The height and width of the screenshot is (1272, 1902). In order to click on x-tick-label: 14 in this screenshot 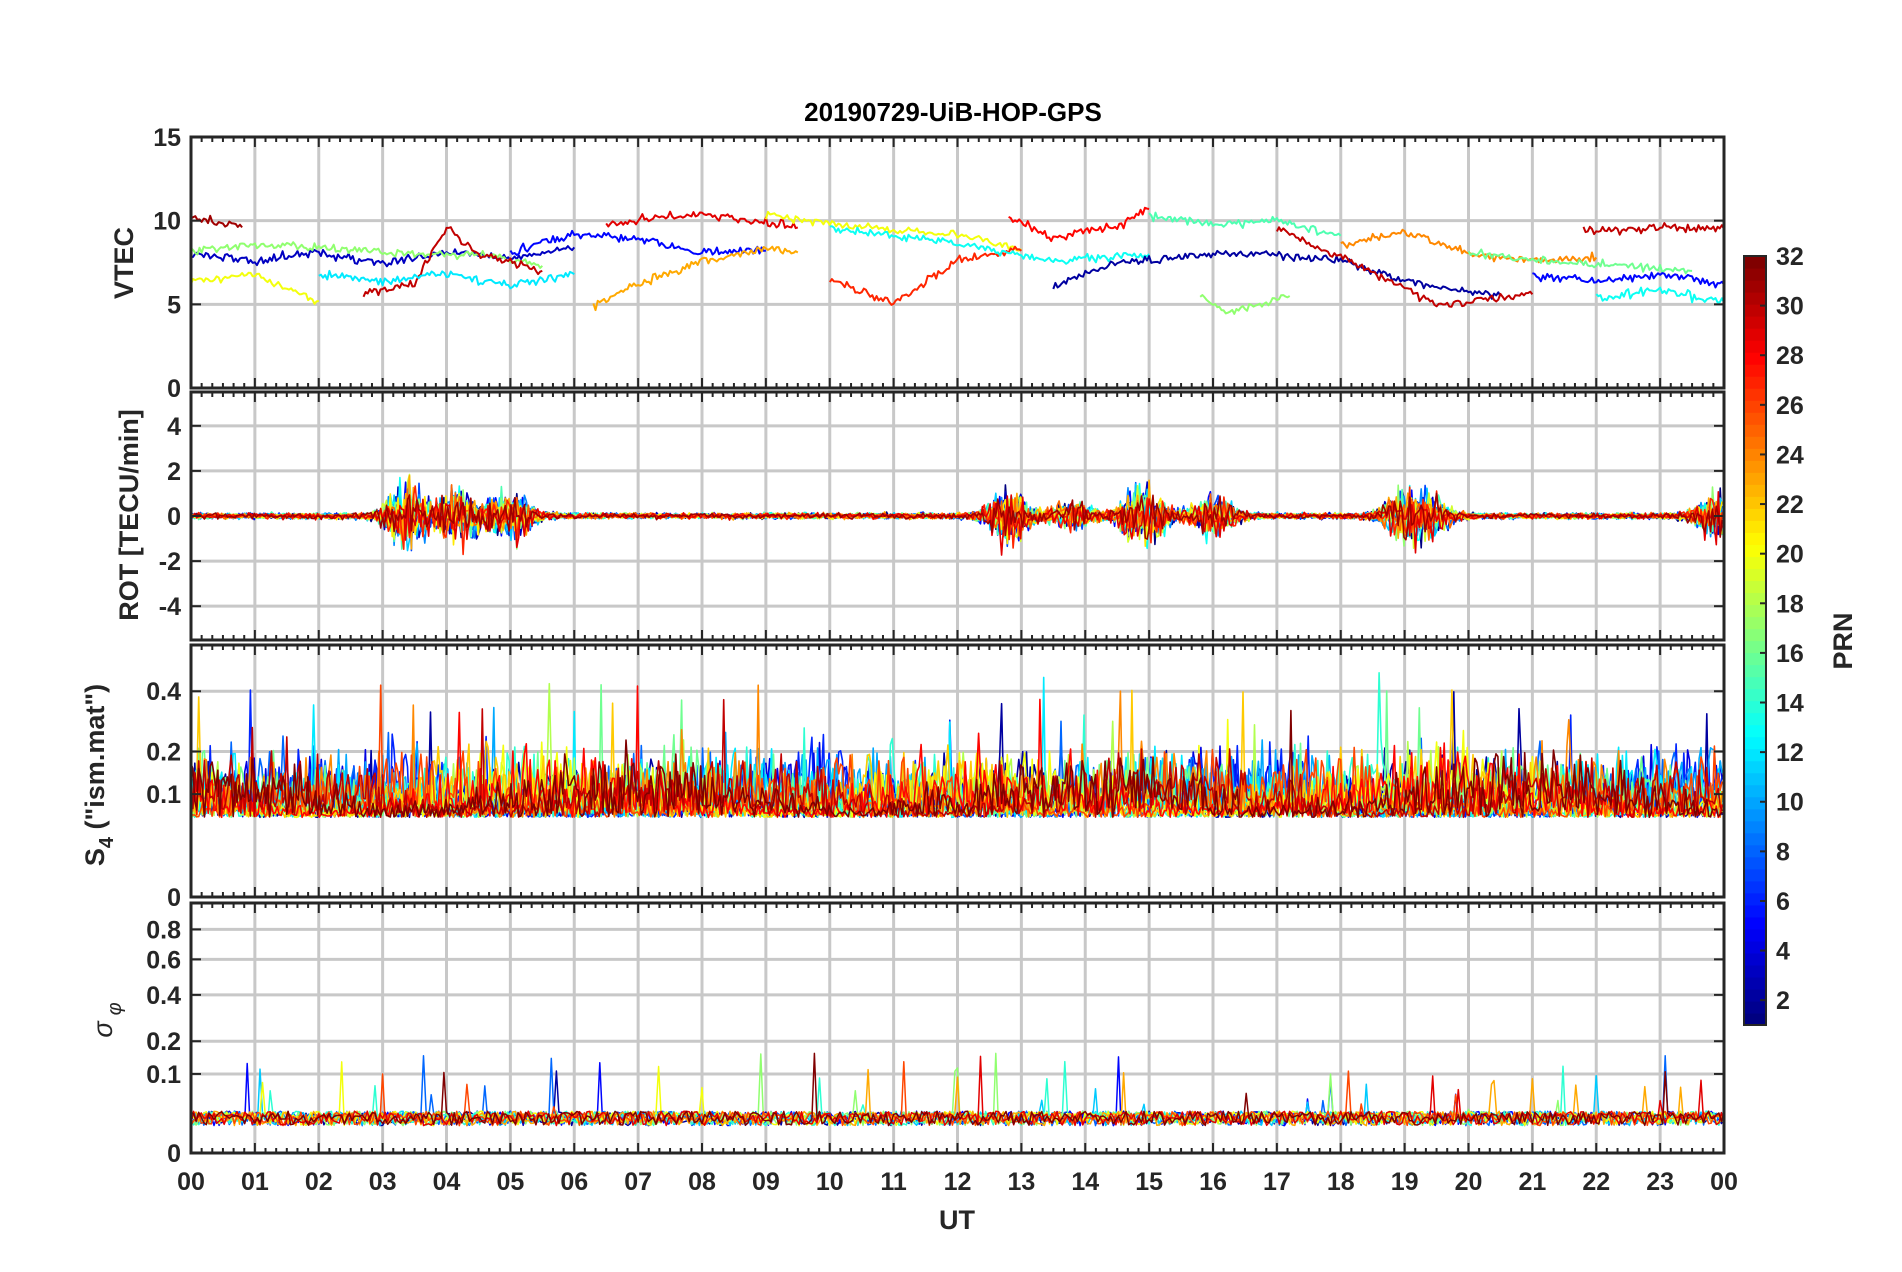, I will do `click(1085, 1182)`.